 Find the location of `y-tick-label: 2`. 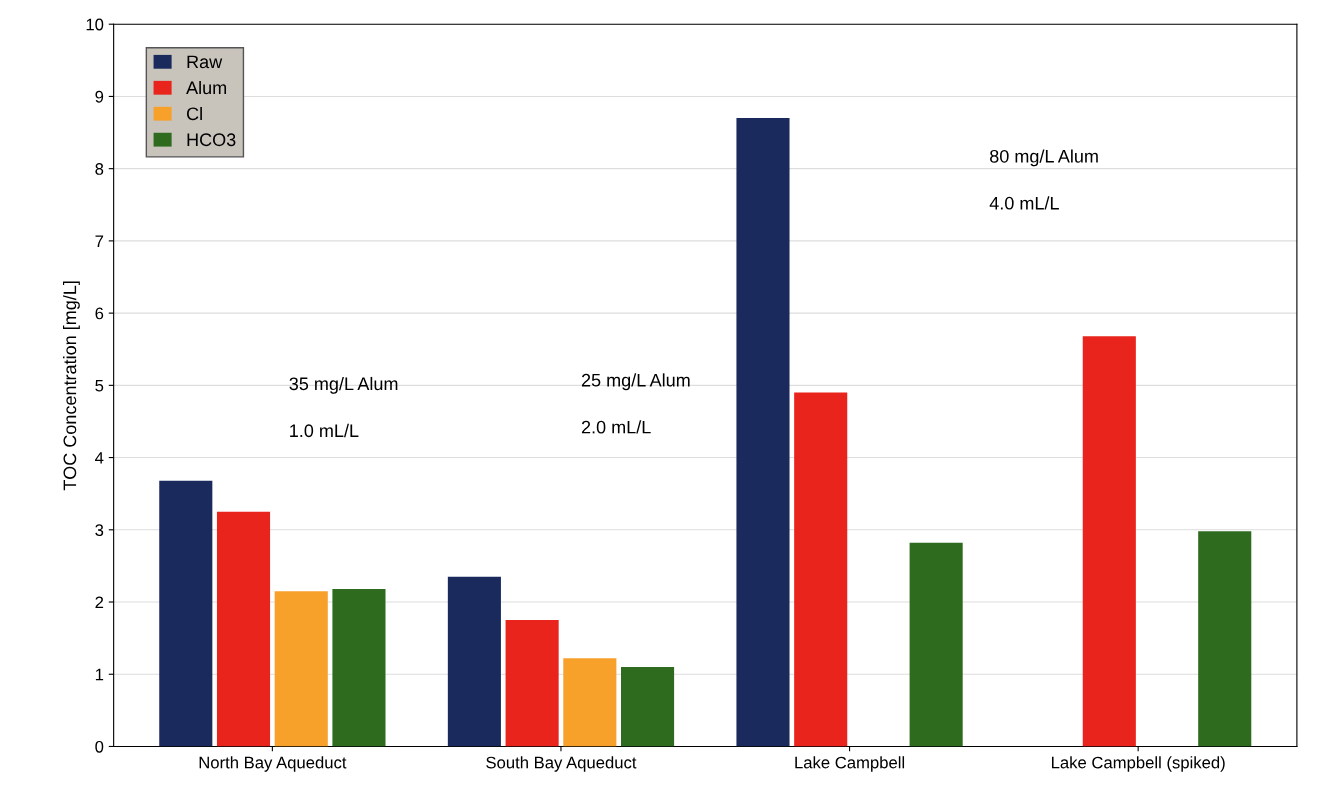

y-tick-label: 2 is located at coordinates (99, 602).